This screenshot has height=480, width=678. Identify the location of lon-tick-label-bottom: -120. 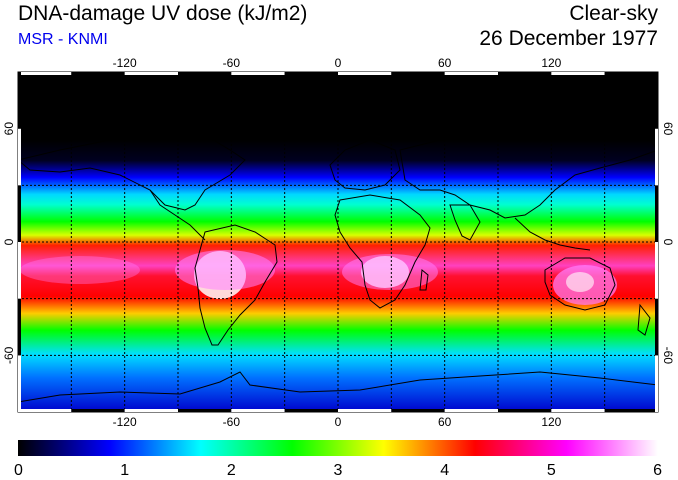
(125, 422).